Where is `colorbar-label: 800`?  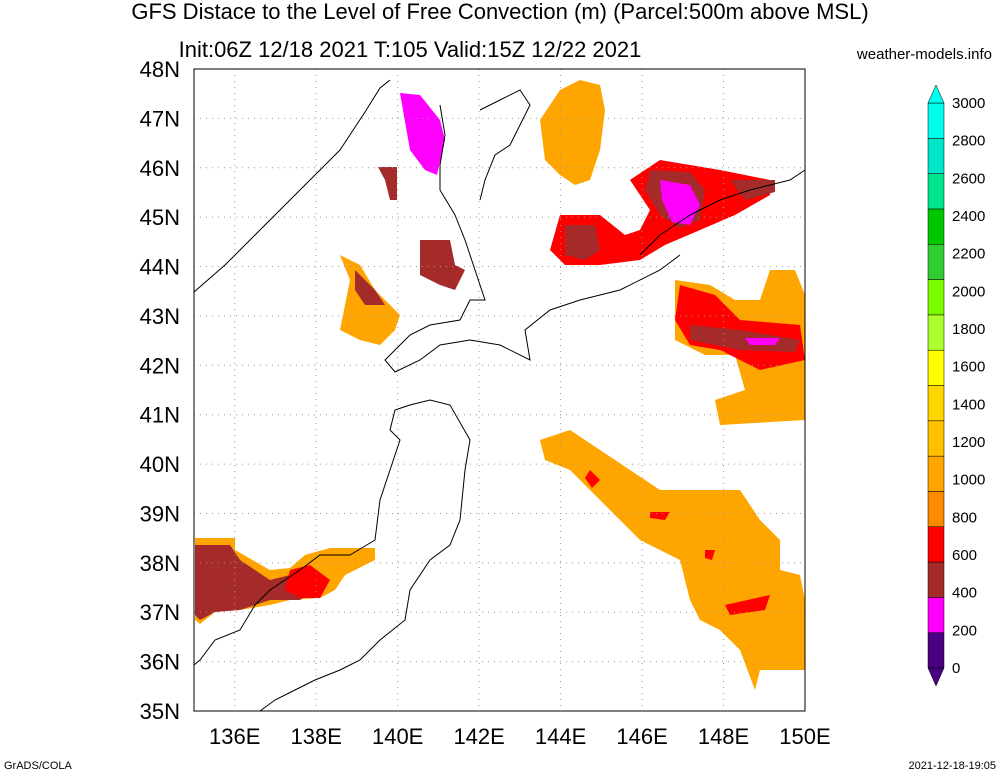
colorbar-label: 800 is located at coordinates (964, 517).